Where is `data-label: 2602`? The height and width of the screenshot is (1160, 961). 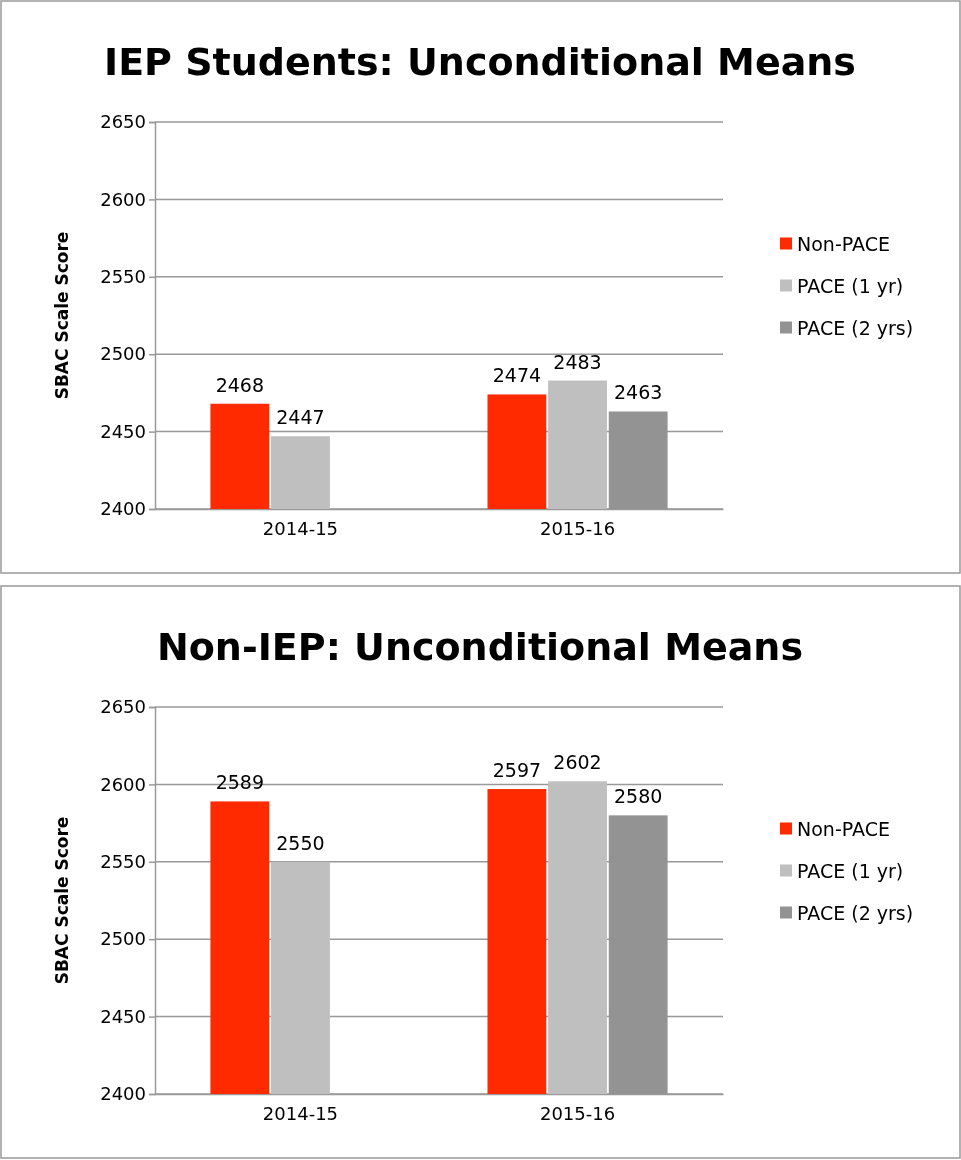
data-label: 2602 is located at coordinates (577, 762).